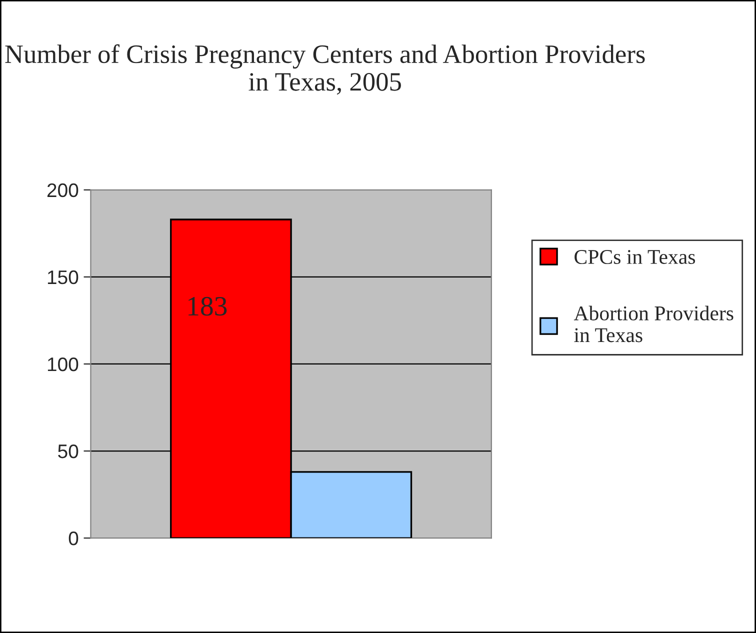 The width and height of the screenshot is (756, 633). I want to click on y-tick-label: 50, so click(68, 451).